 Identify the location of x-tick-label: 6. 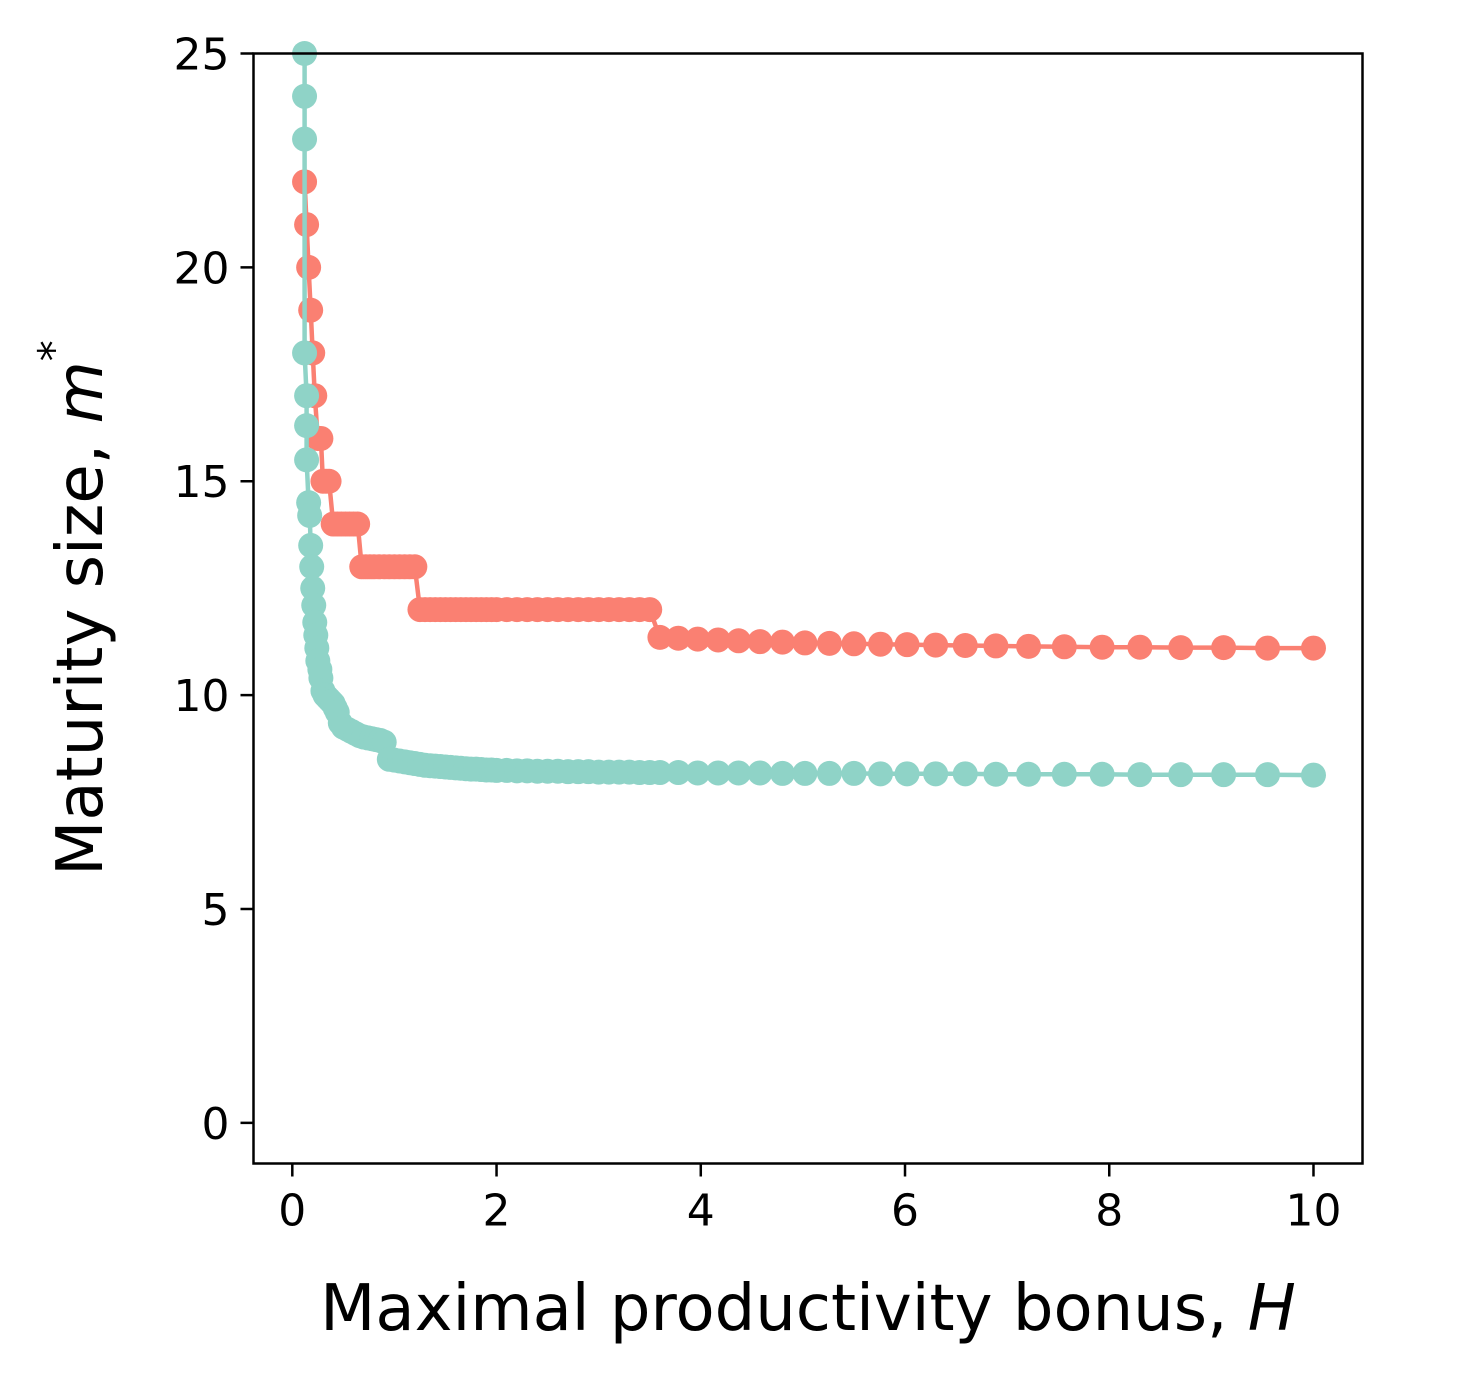
(905, 1211).